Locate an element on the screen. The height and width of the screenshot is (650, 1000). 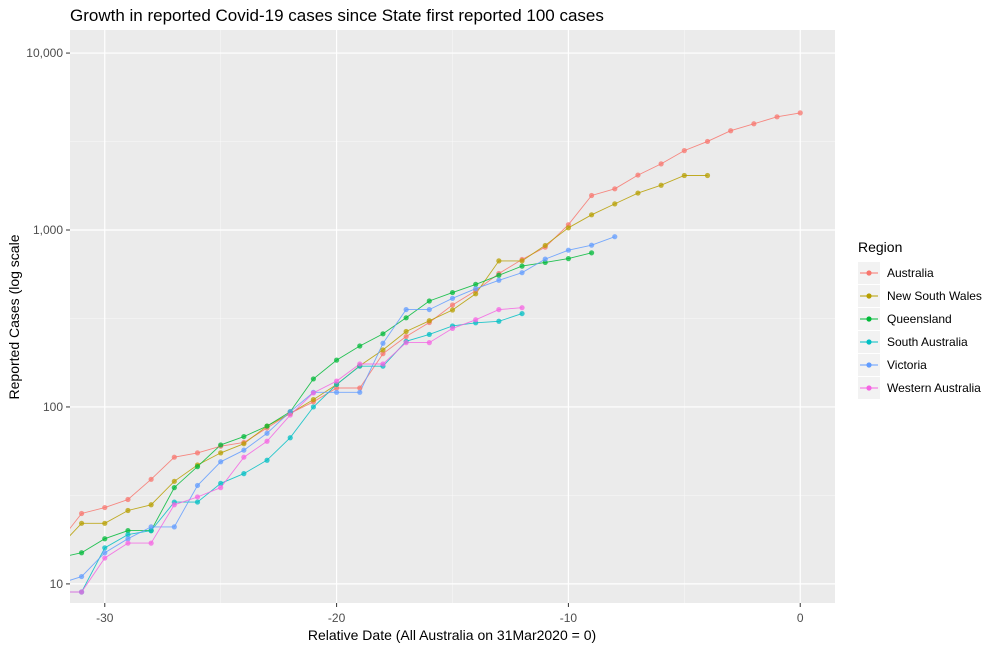
y-axis: 10 100 1,000 10,000 is located at coordinates (48, 318).